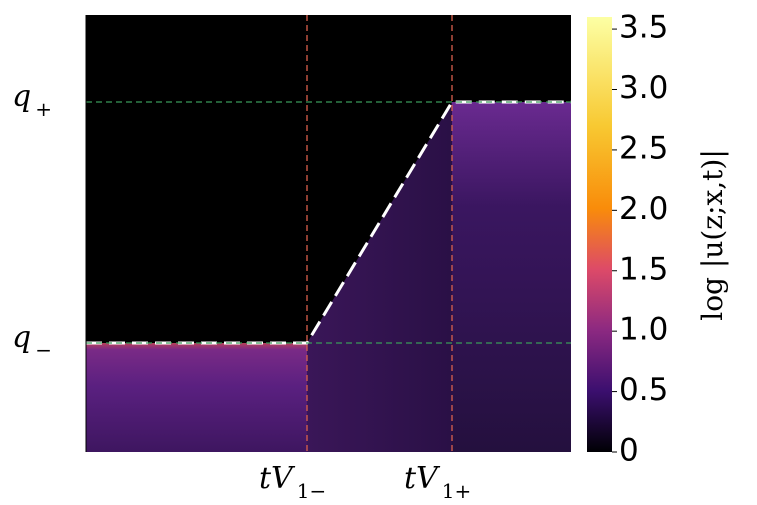 The height and width of the screenshot is (505, 757). I want to click on tick-label: q +, so click(32, 100).